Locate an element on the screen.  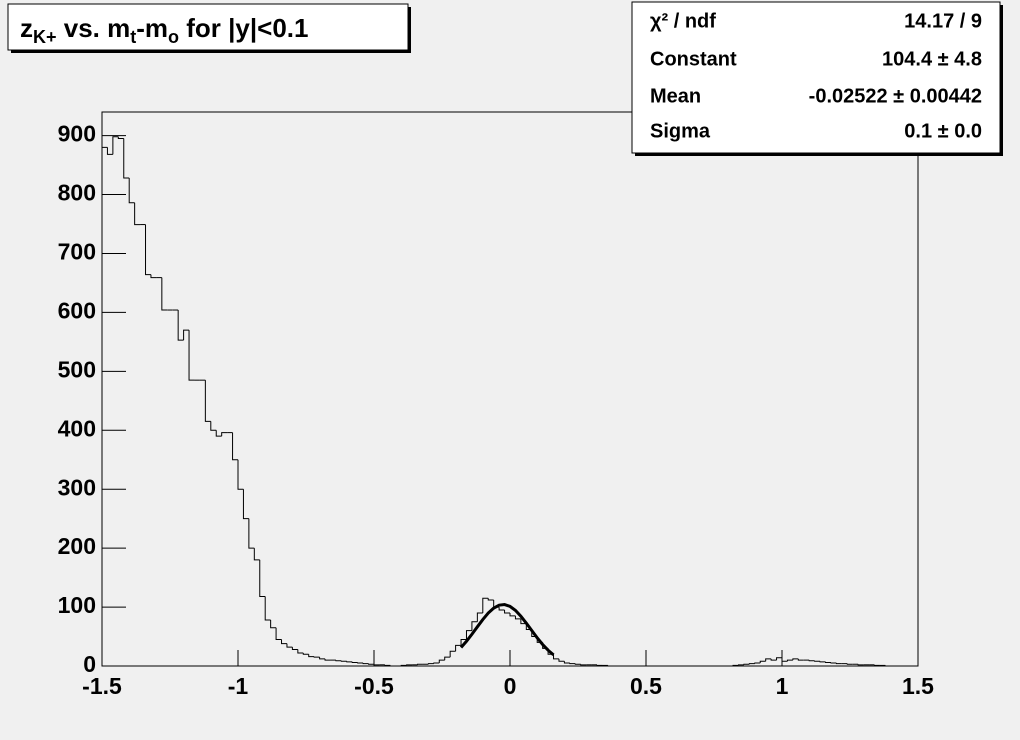
y-tick-label: 600 is located at coordinates (77, 310).